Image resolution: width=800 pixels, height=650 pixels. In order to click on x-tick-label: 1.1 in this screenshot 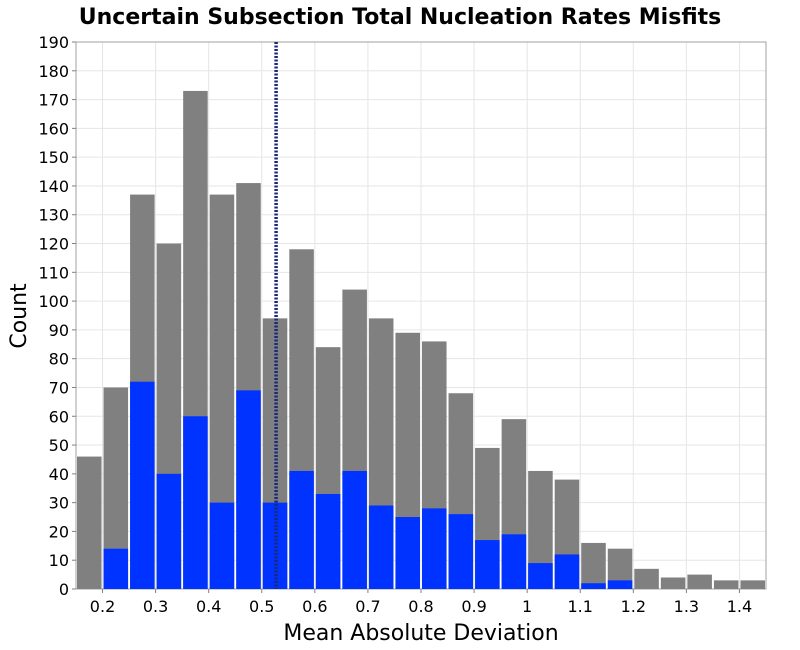, I will do `click(580, 606)`.